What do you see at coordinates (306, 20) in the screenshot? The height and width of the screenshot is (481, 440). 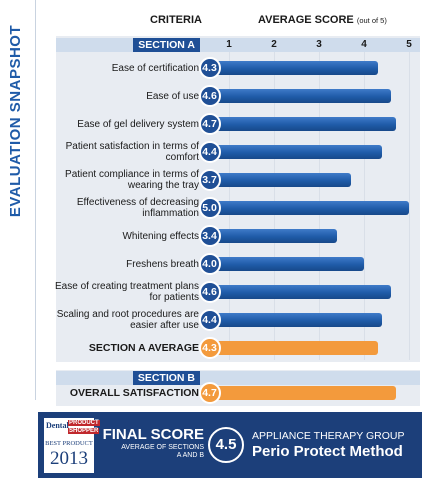 I see `score-header-text: AVERAGE SCORE` at bounding box center [306, 20].